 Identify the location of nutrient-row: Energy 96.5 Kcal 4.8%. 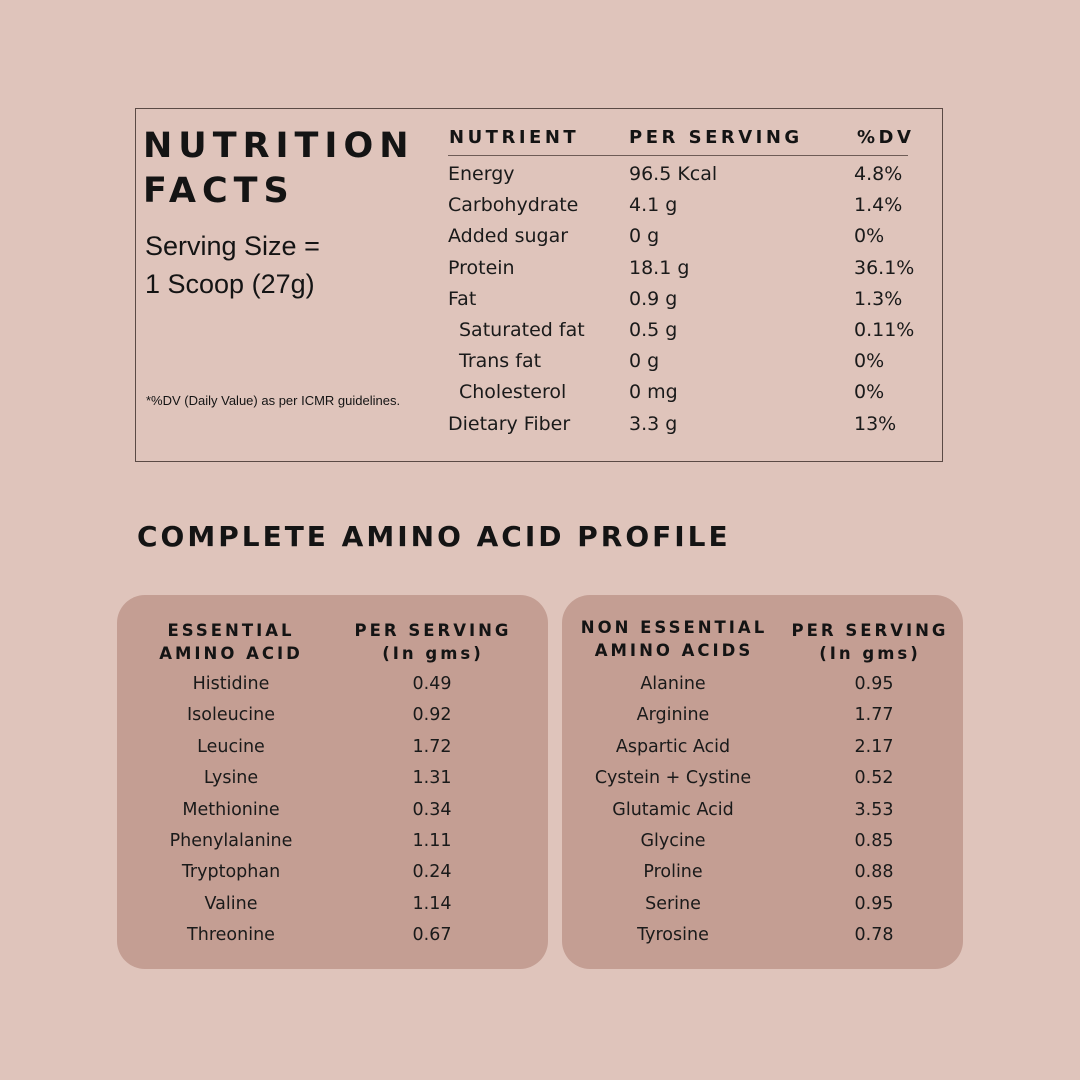
(540, 176).